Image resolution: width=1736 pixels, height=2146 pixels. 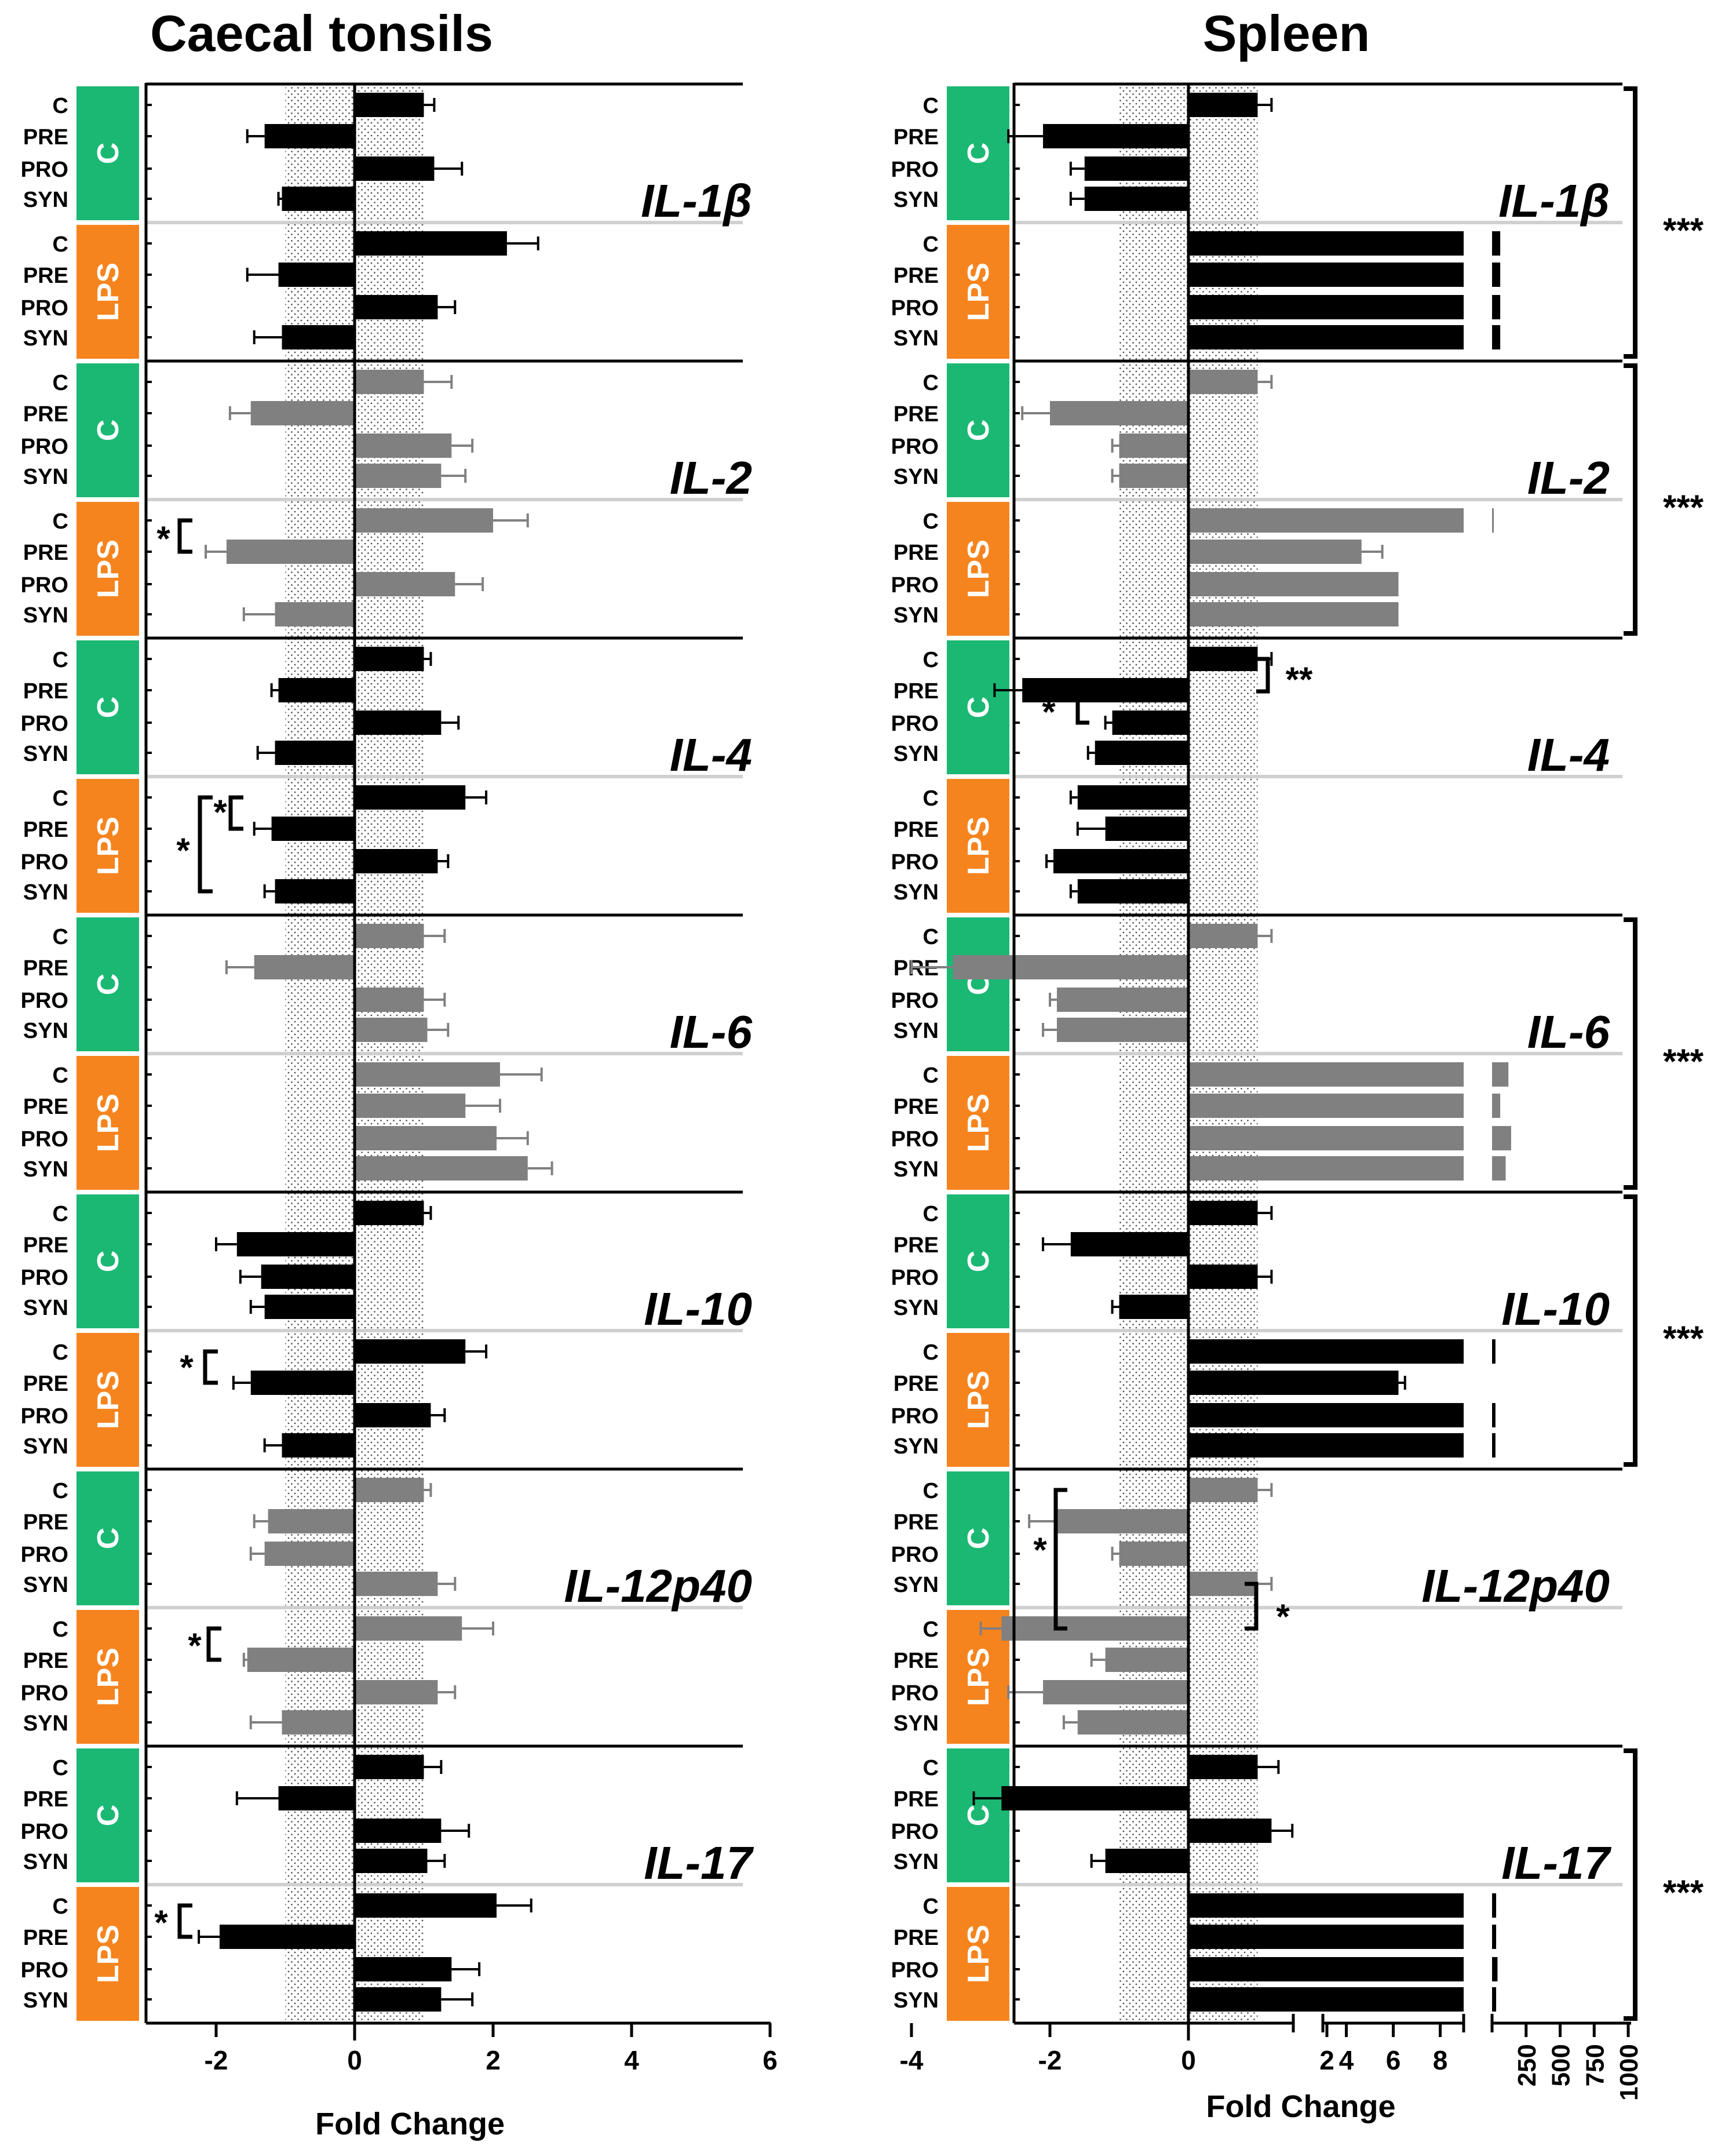 What do you see at coordinates (912, 2060) in the screenshot?
I see `x-tick-label: -4` at bounding box center [912, 2060].